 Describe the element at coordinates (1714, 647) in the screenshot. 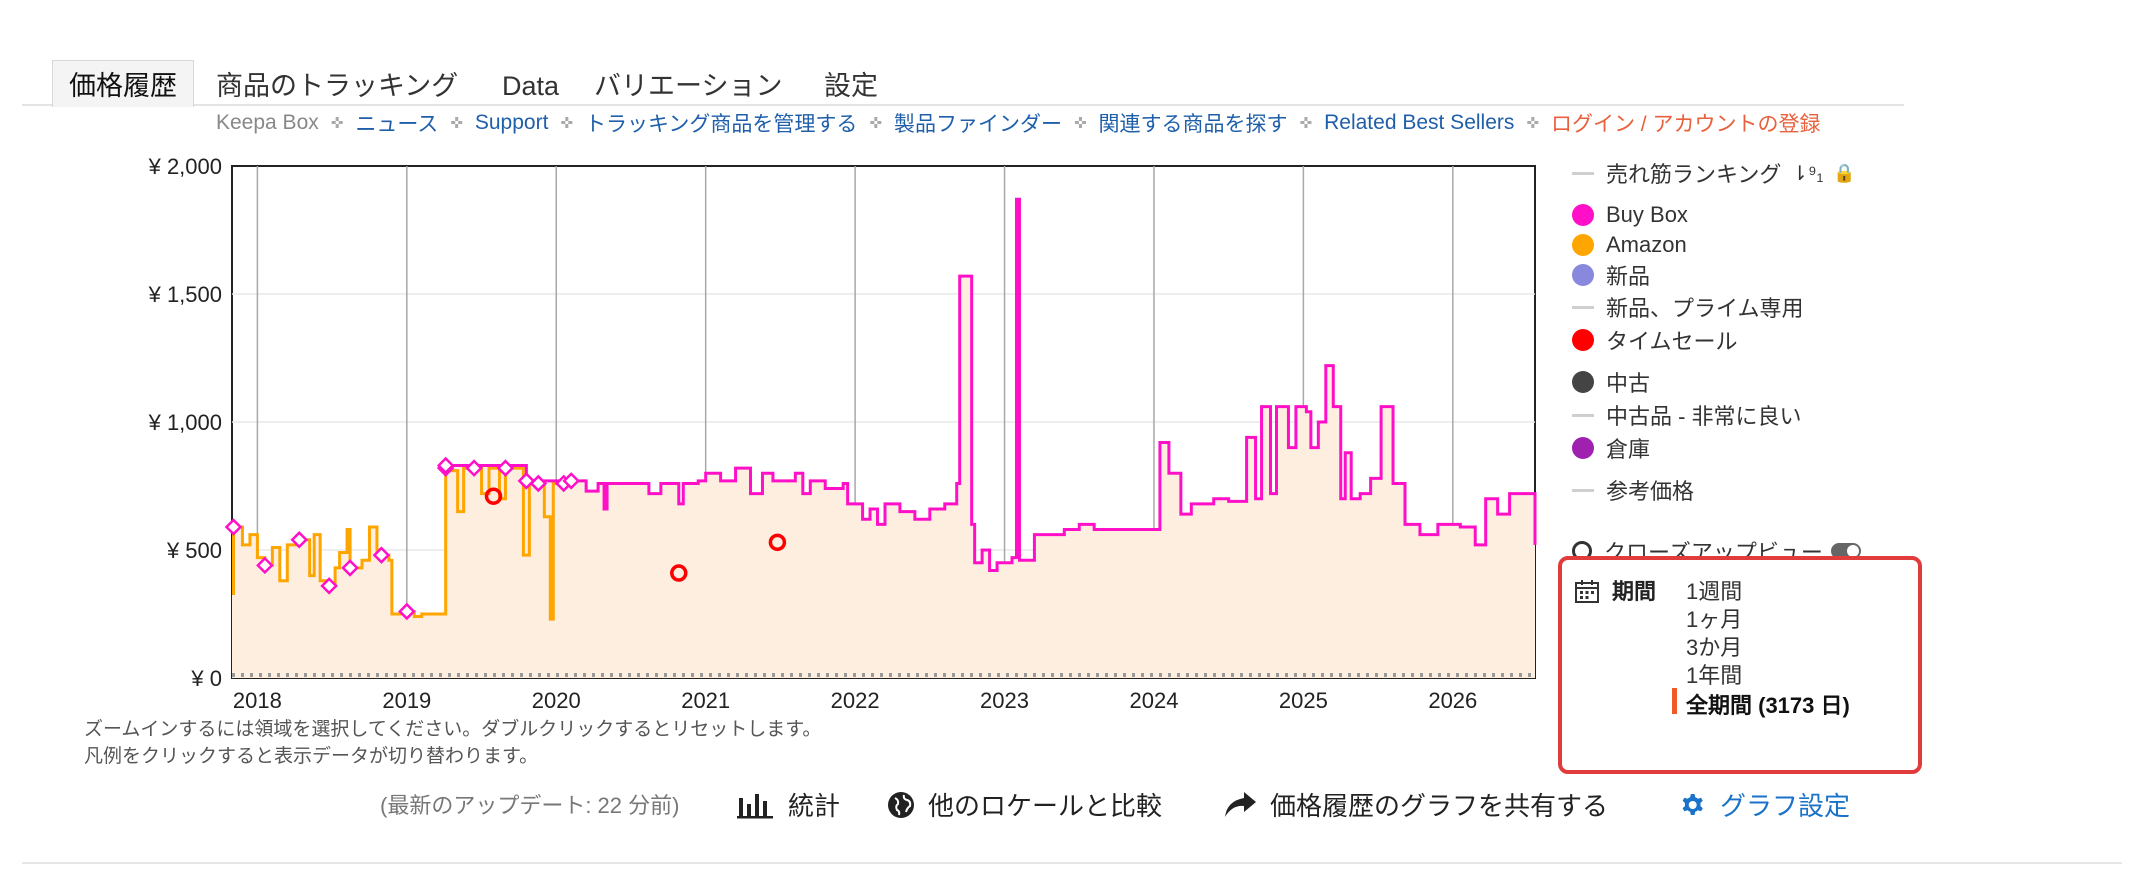

I see `period-option-3m: 3か月` at that location.